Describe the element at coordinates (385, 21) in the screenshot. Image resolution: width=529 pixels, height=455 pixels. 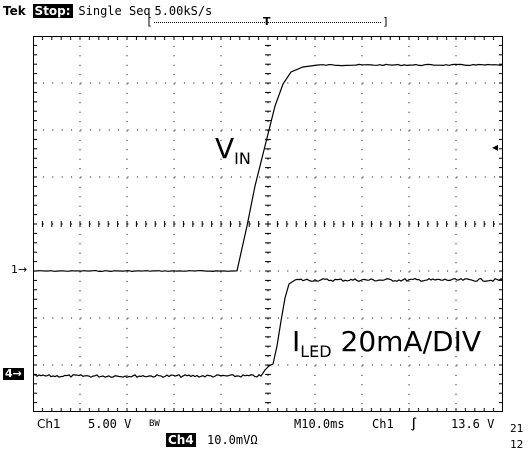
I see `bracket-right: ]` at that location.